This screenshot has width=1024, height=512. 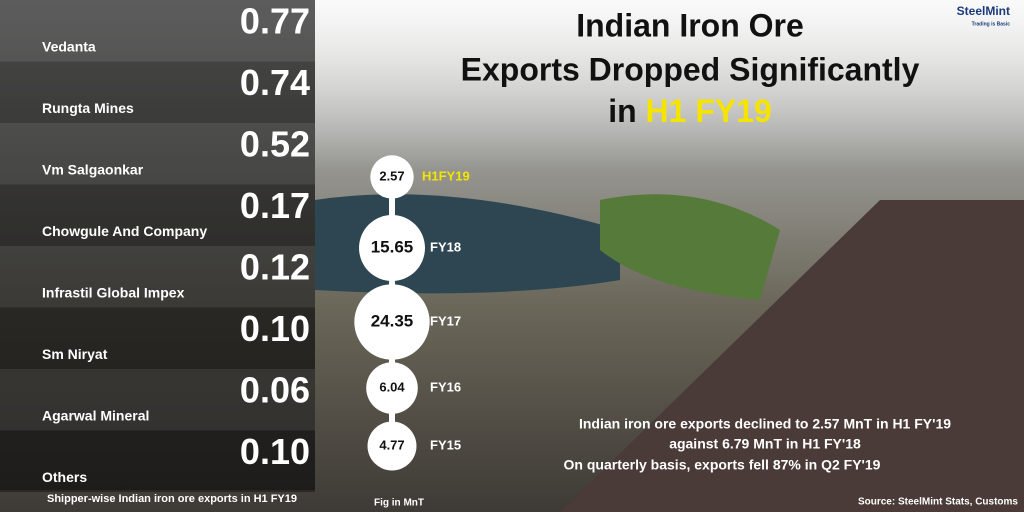 What do you see at coordinates (765, 444) in the screenshot?
I see `note: against 6.79 MnT in H1 FY'18` at bounding box center [765, 444].